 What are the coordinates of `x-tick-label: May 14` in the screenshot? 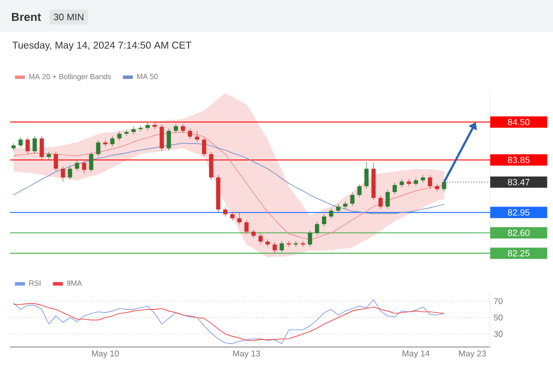 It's located at (416, 354).